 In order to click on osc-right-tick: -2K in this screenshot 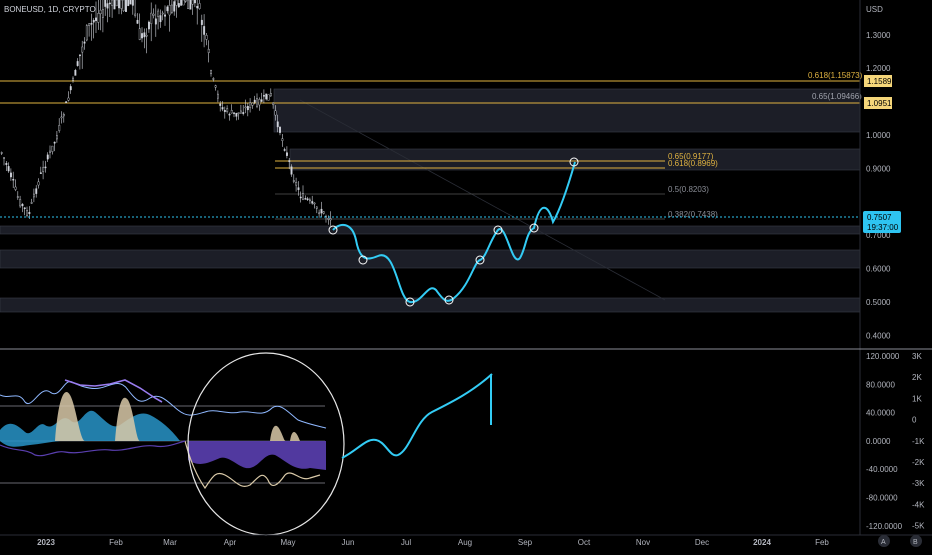, I will do `click(918, 462)`.